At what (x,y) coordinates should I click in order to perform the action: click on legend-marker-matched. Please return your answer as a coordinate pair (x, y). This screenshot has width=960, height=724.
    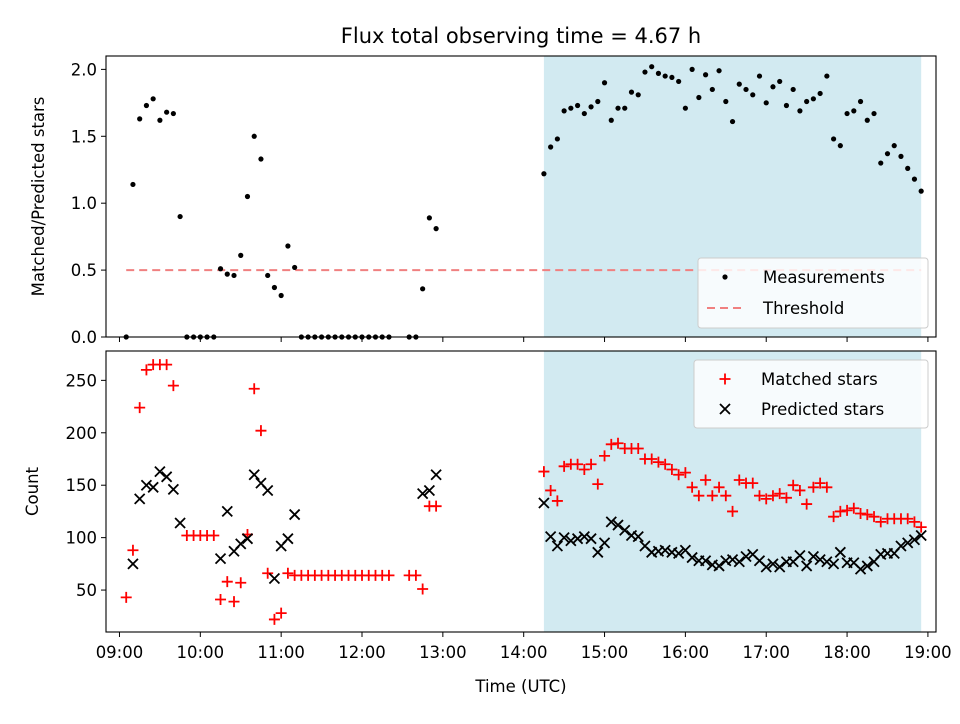
    Looking at the image, I should click on (725, 379).